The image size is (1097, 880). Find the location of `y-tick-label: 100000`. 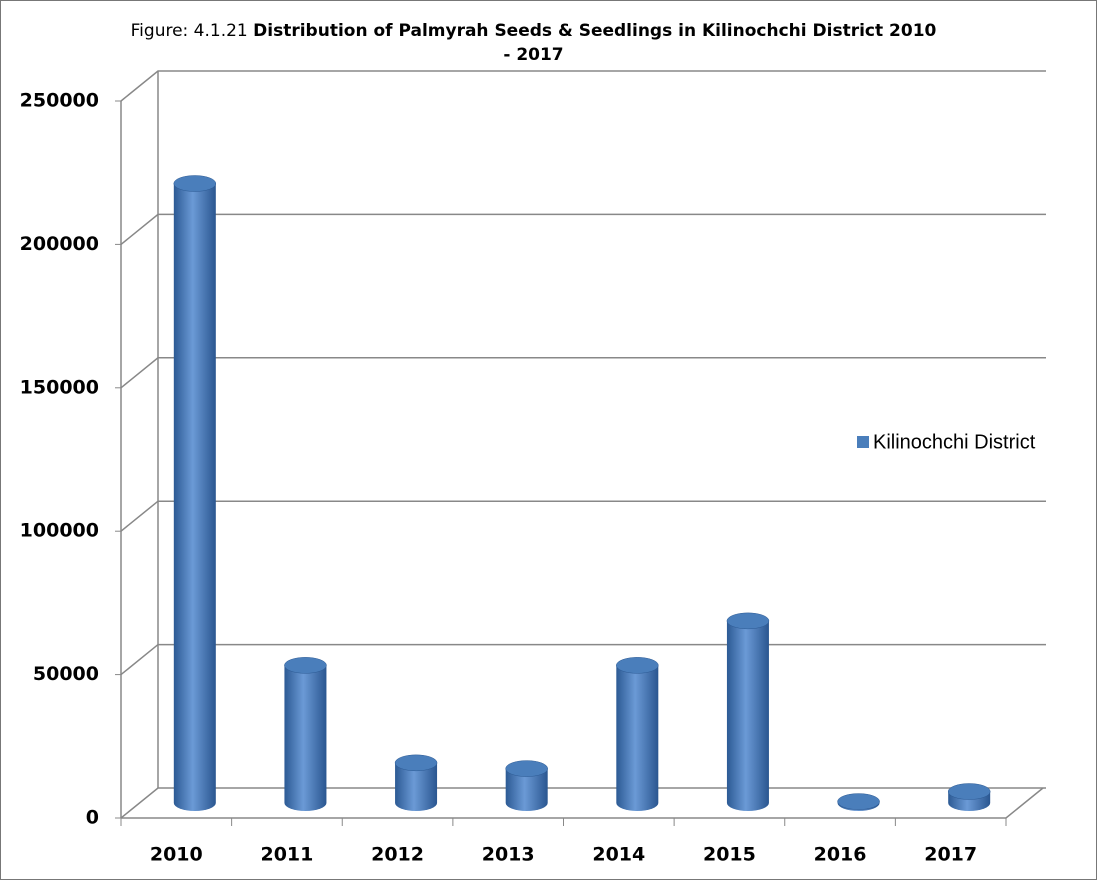

y-tick-label: 100000 is located at coordinates (59, 531).